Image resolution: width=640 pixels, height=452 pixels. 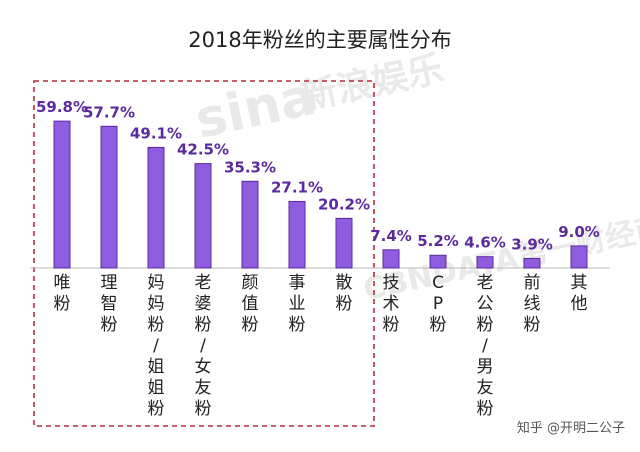 What do you see at coordinates (485, 243) in the screenshot?
I see `value-label-9: 4.6%` at bounding box center [485, 243].